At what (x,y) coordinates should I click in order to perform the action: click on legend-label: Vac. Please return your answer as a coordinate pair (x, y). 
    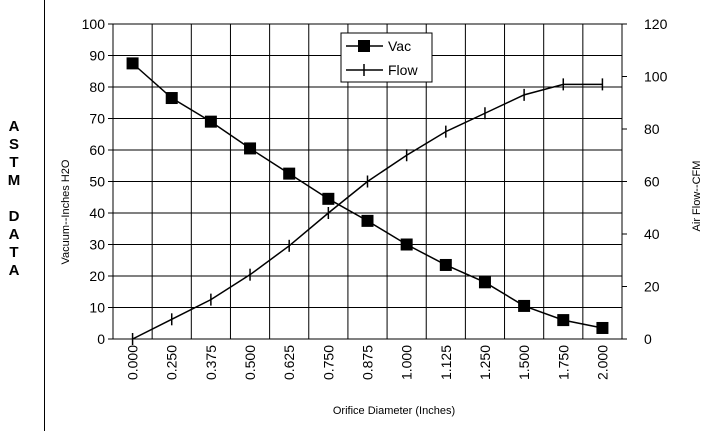
    Looking at the image, I should click on (399, 46).